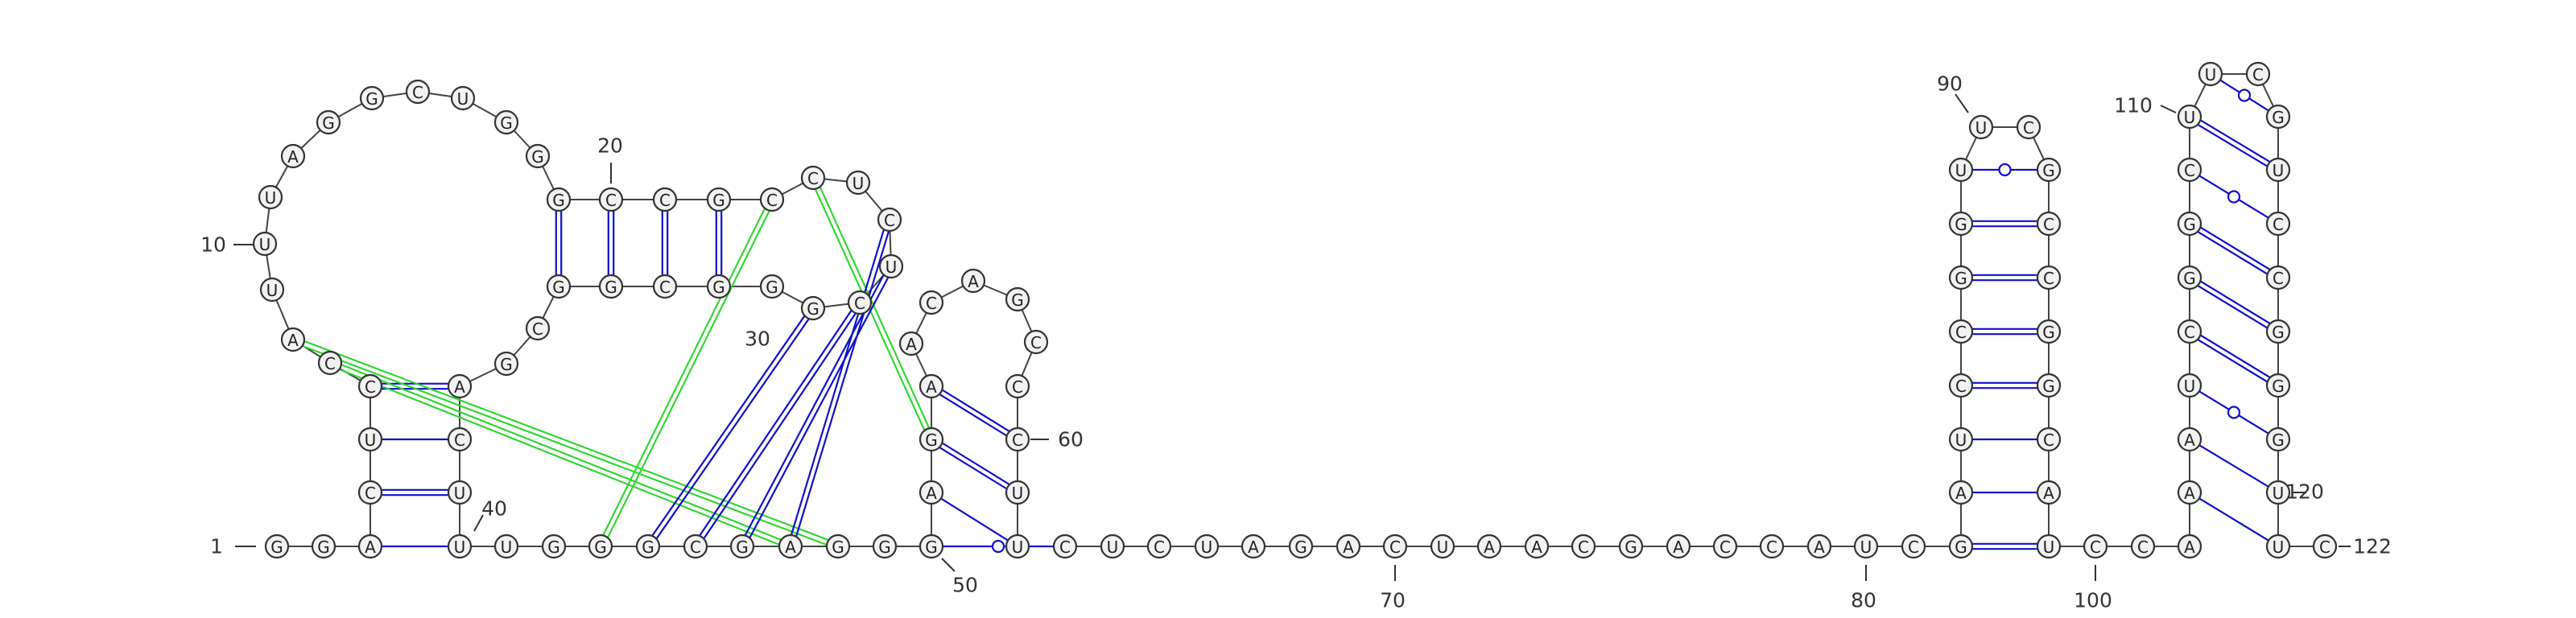 The width and height of the screenshot is (2576, 618). I want to click on nucleotide-14: G, so click(372, 98).